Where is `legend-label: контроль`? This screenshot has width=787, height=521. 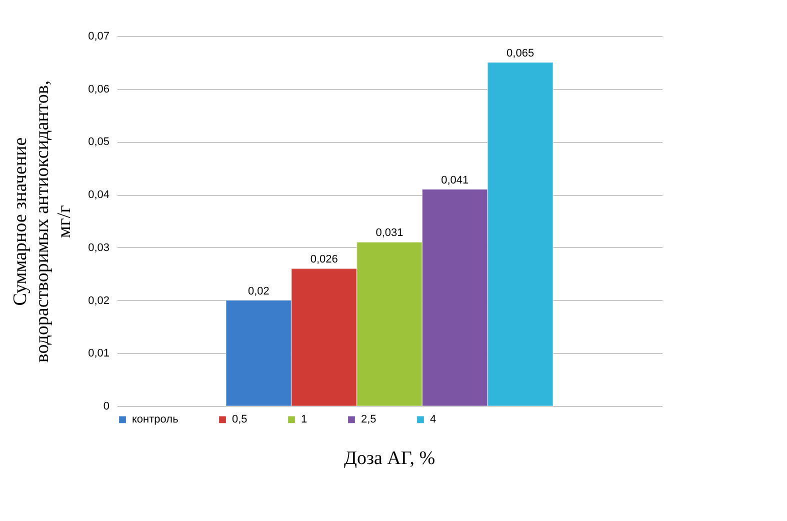
legend-label: контроль is located at coordinates (155, 420).